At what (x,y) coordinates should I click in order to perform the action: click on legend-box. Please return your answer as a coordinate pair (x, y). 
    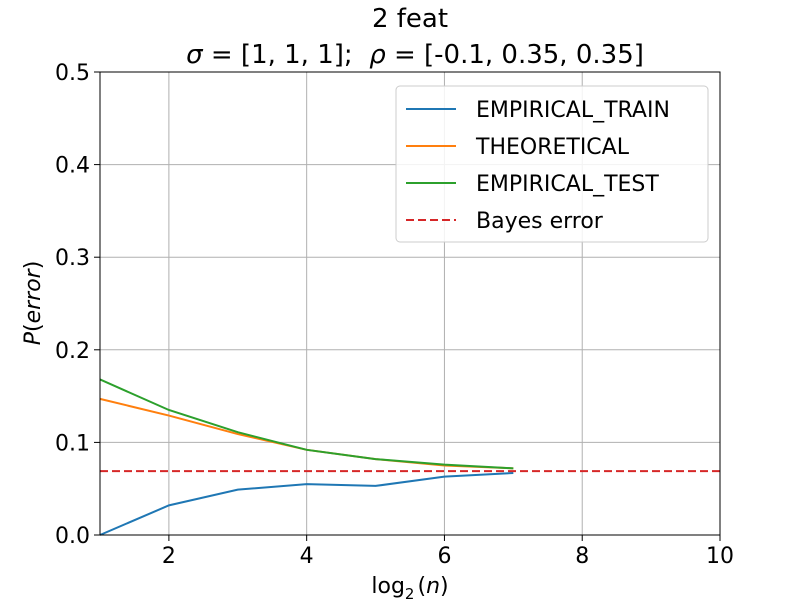
    Looking at the image, I should click on (552, 164).